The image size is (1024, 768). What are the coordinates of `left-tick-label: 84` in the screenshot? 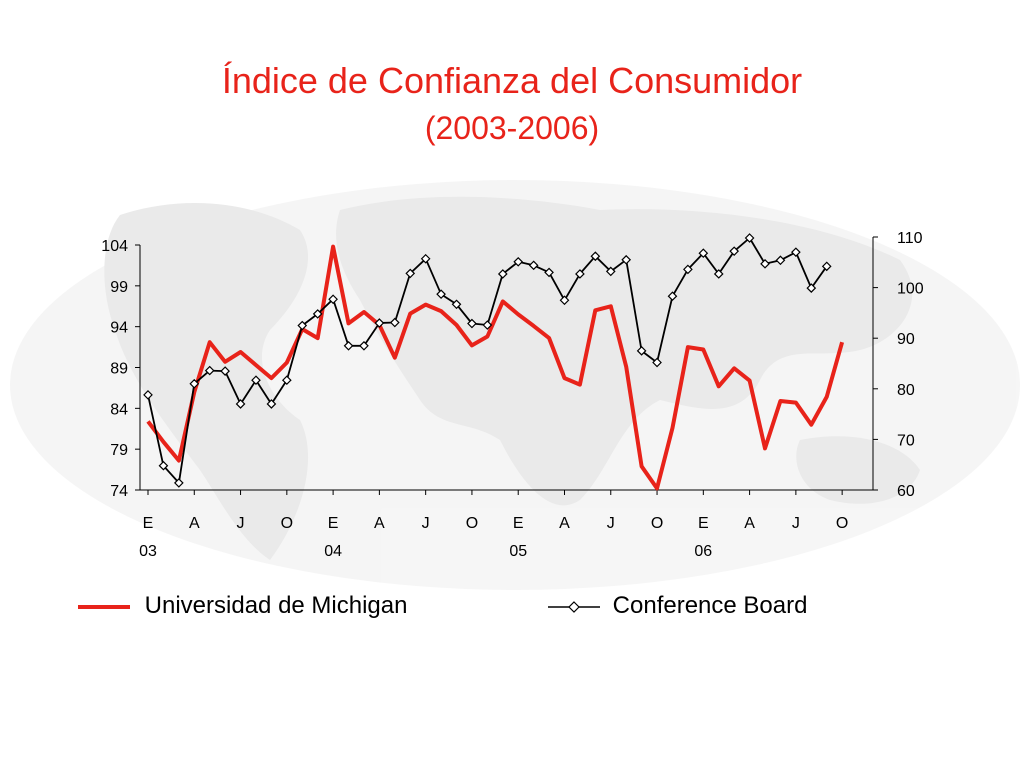 It's located at (119, 409).